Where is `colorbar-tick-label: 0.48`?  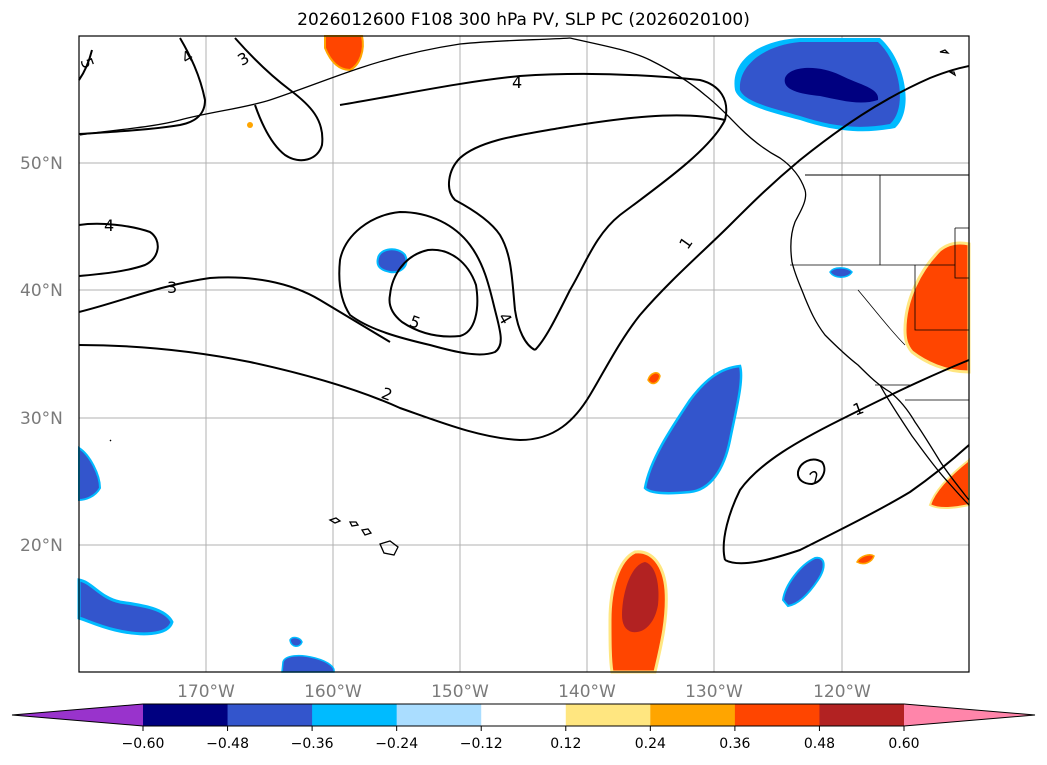 colorbar-tick-label: 0.48 is located at coordinates (819, 744).